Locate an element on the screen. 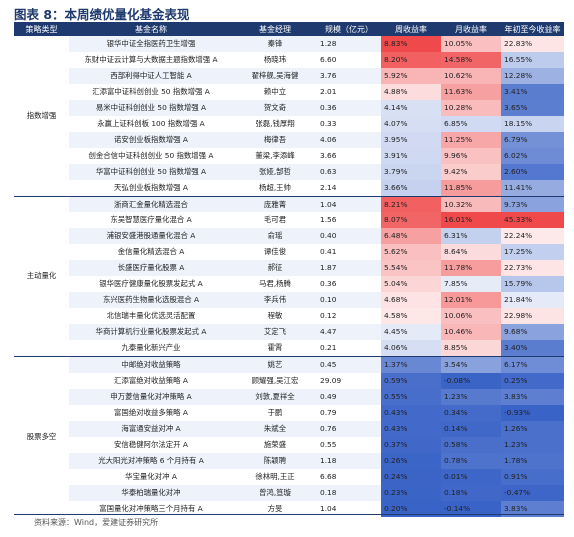  week-return-cell: 3.66% is located at coordinates (411, 188).